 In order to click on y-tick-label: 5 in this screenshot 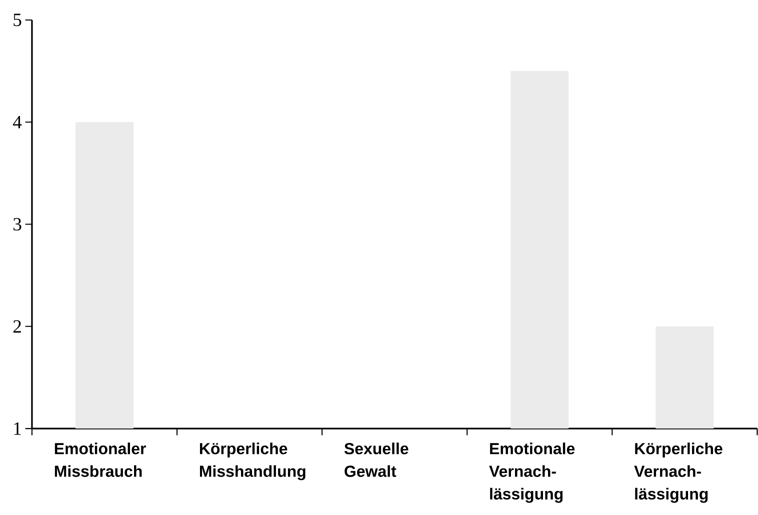, I will do `click(18, 20)`.